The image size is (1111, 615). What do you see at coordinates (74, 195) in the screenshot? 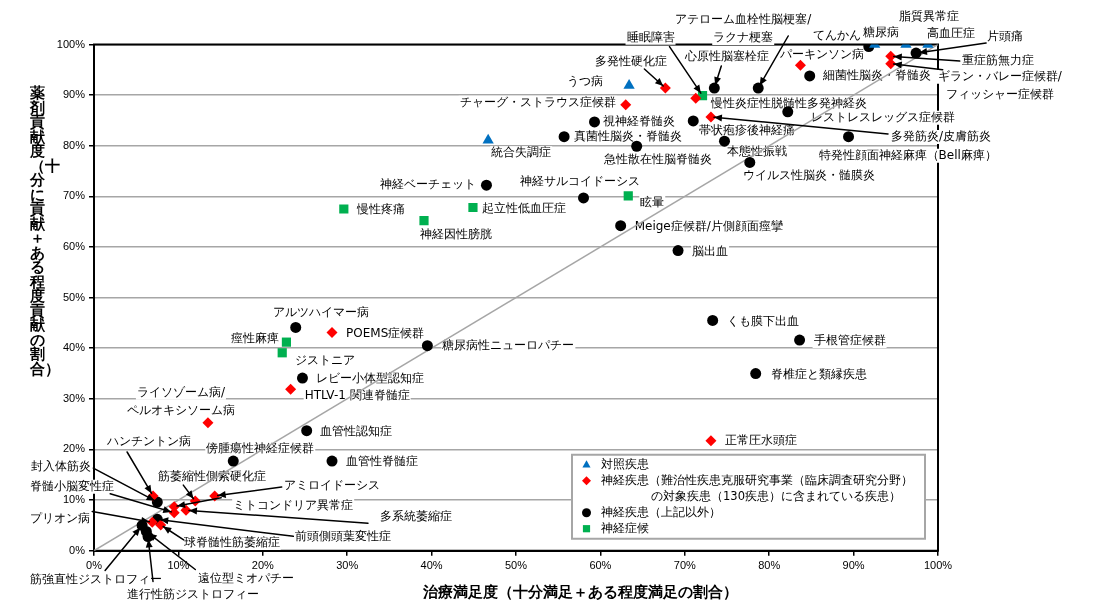
I see `y-tick-label: 70%` at bounding box center [74, 195].